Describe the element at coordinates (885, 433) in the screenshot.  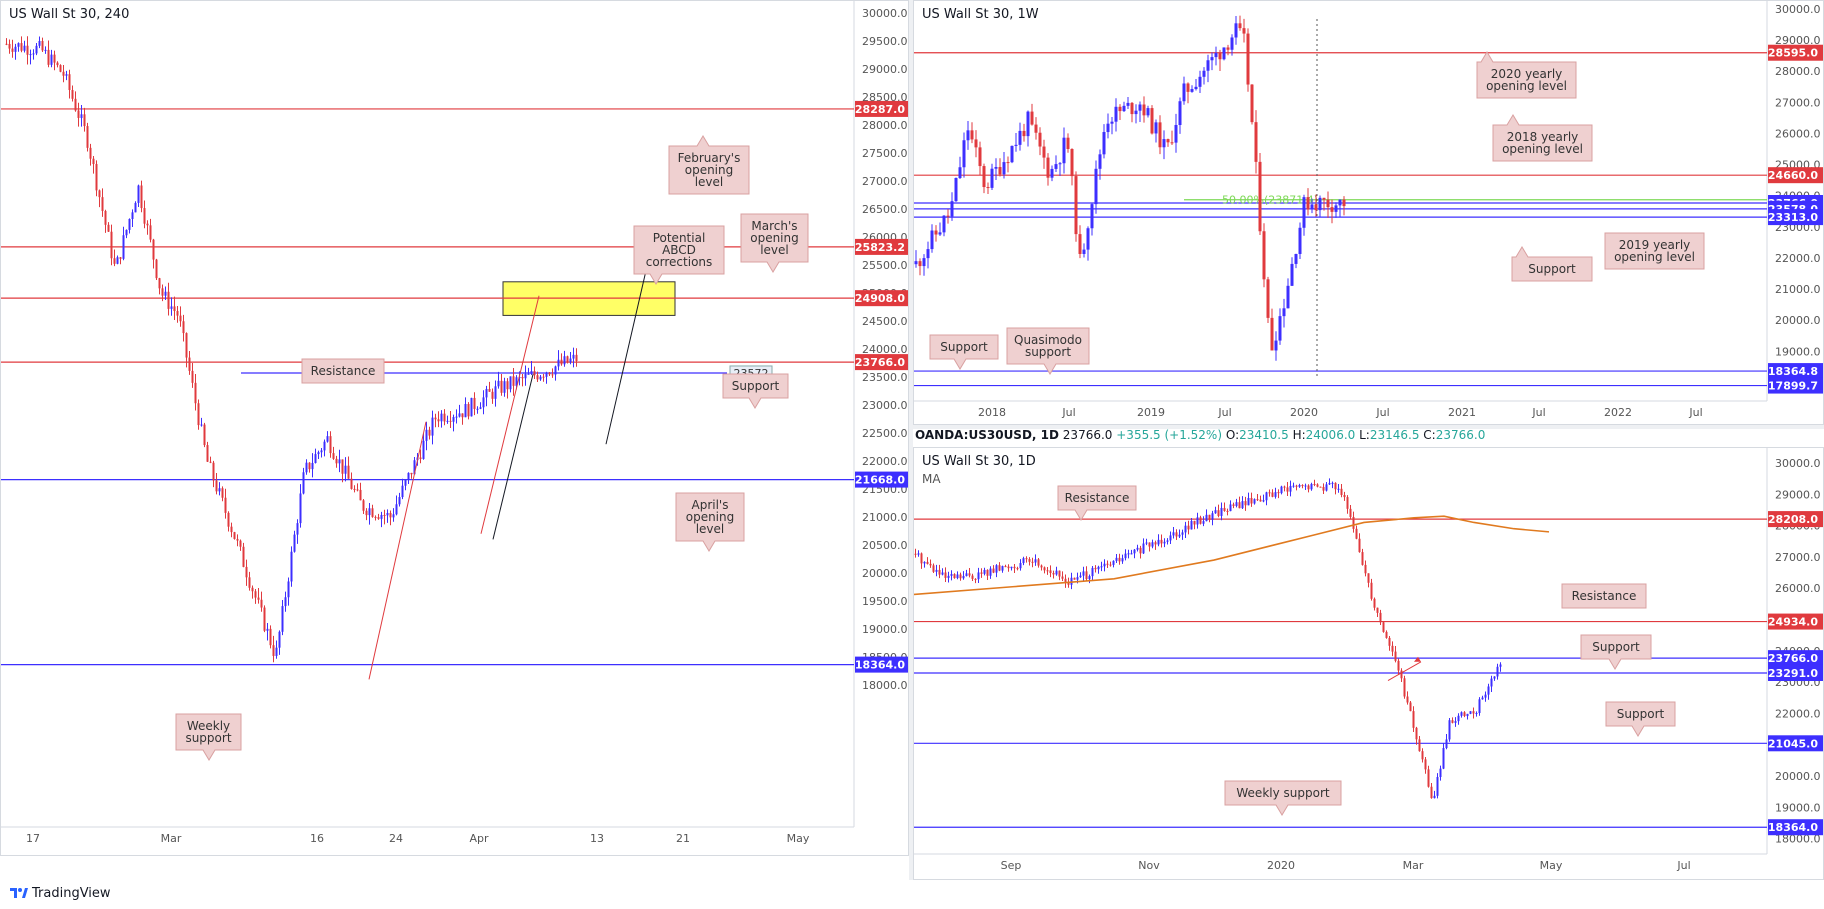
I see `price-tick-label: 22500.0` at that location.